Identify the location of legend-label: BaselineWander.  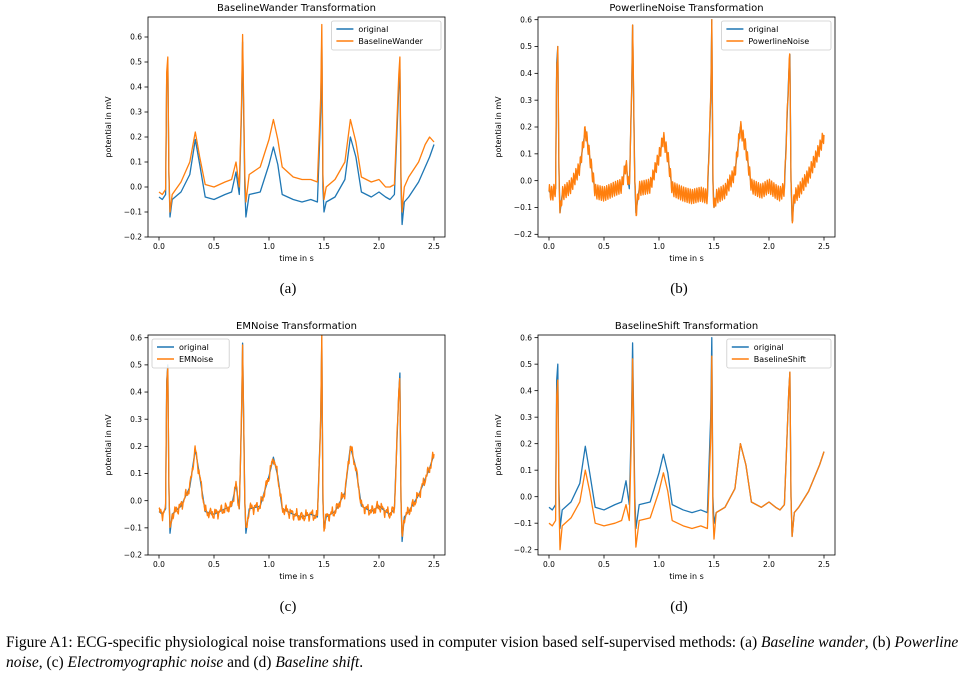
(390, 41).